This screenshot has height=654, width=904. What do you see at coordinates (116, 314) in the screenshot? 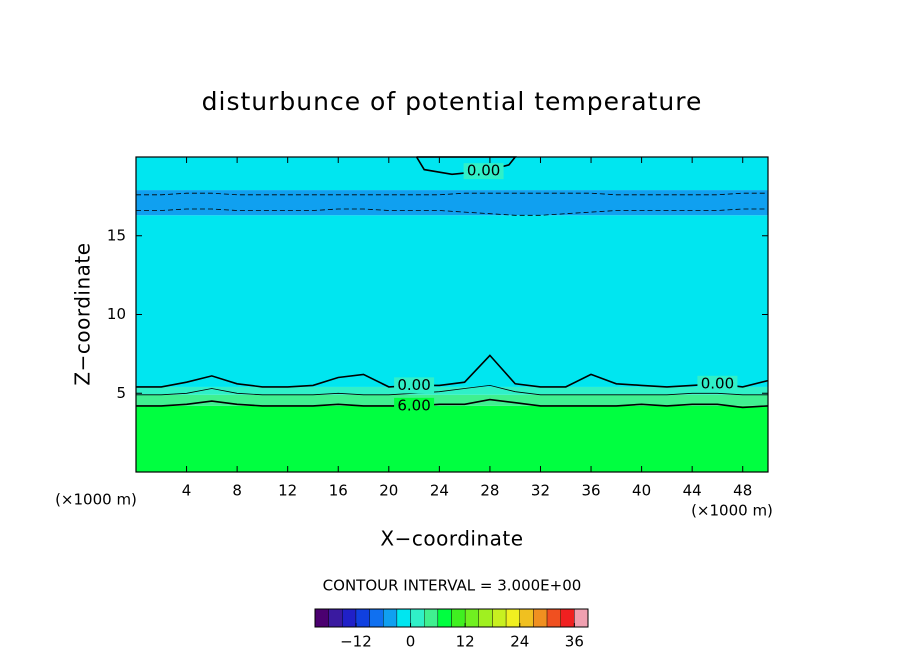
I see `y-tick-label: 10` at bounding box center [116, 314].